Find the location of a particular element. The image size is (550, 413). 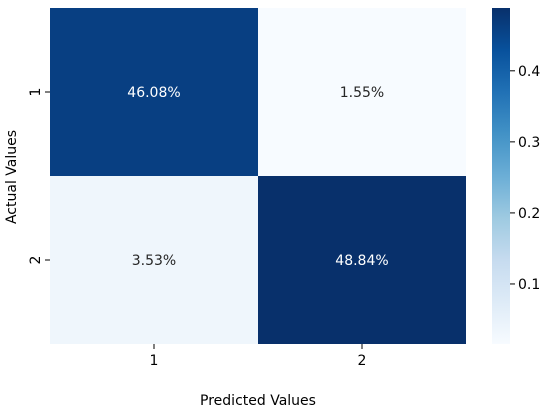

y-tick-label: 2 is located at coordinates (36, 260).